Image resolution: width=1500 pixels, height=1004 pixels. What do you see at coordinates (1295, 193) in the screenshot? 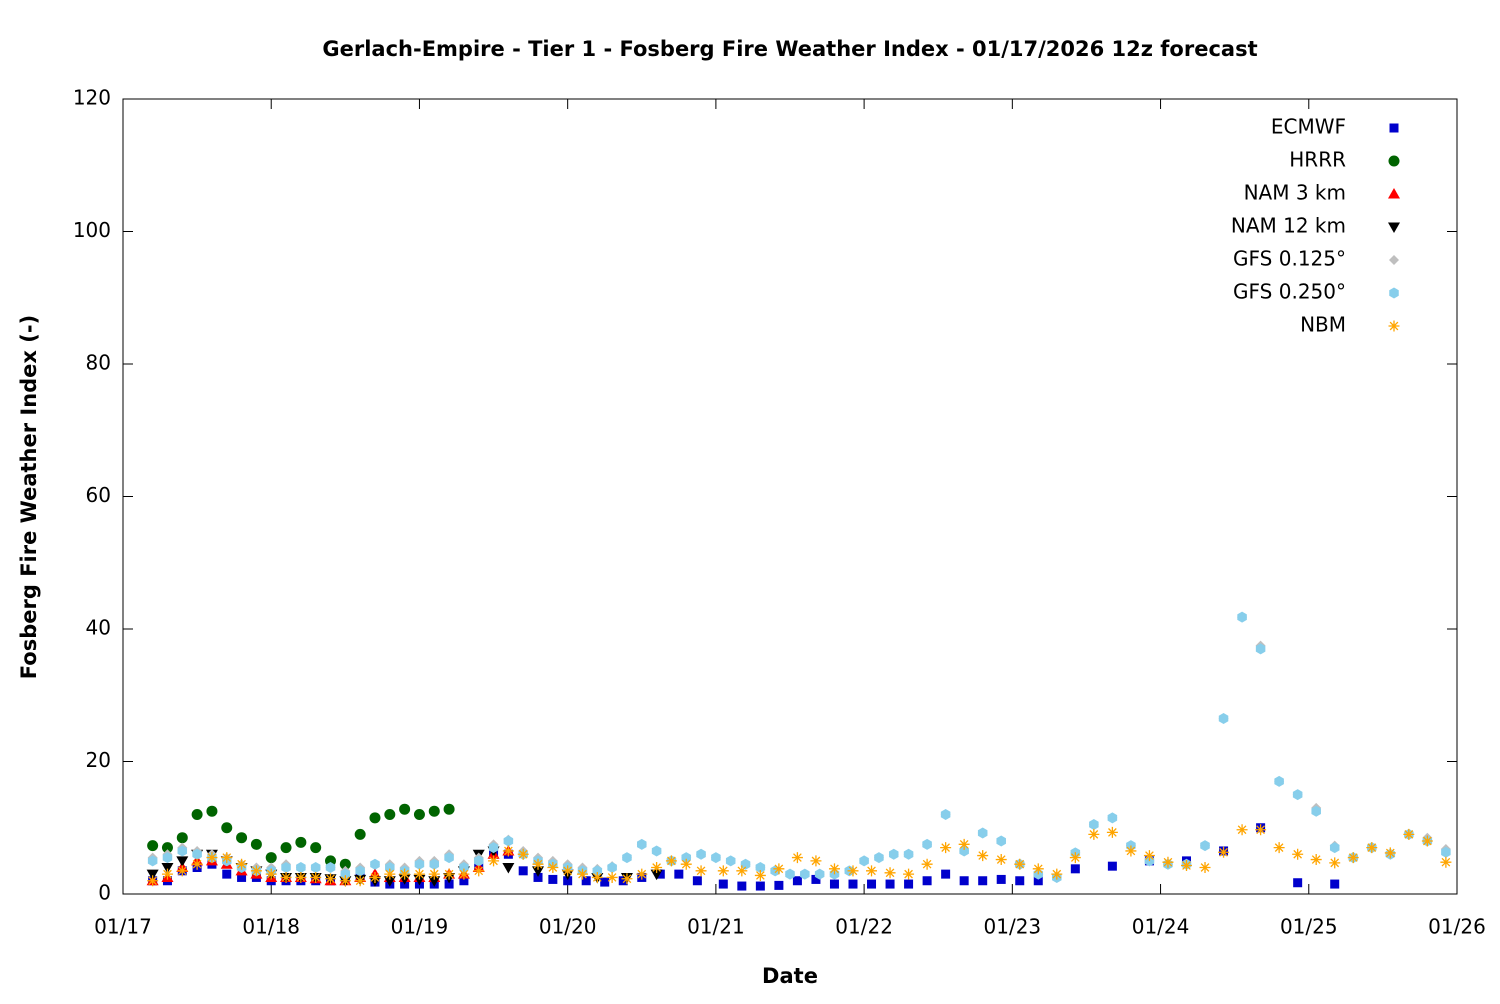
I see `legend-label: NAM 3 km` at bounding box center [1295, 193].